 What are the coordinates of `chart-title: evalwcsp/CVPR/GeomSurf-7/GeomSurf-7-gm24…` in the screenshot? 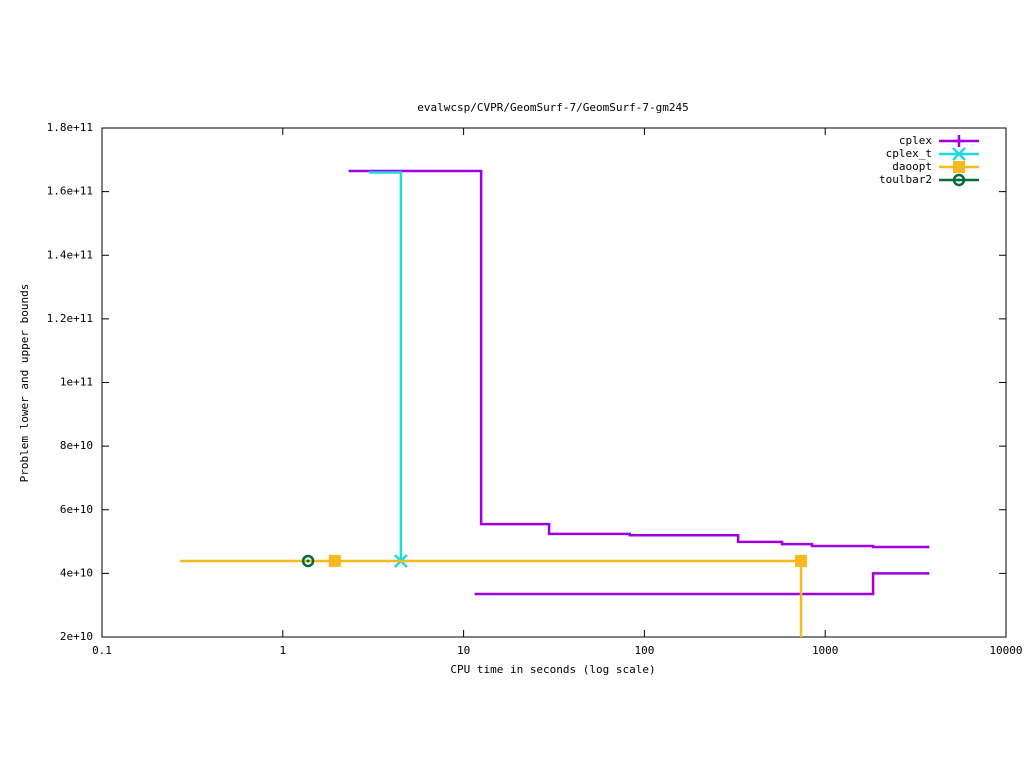 It's located at (553, 107).